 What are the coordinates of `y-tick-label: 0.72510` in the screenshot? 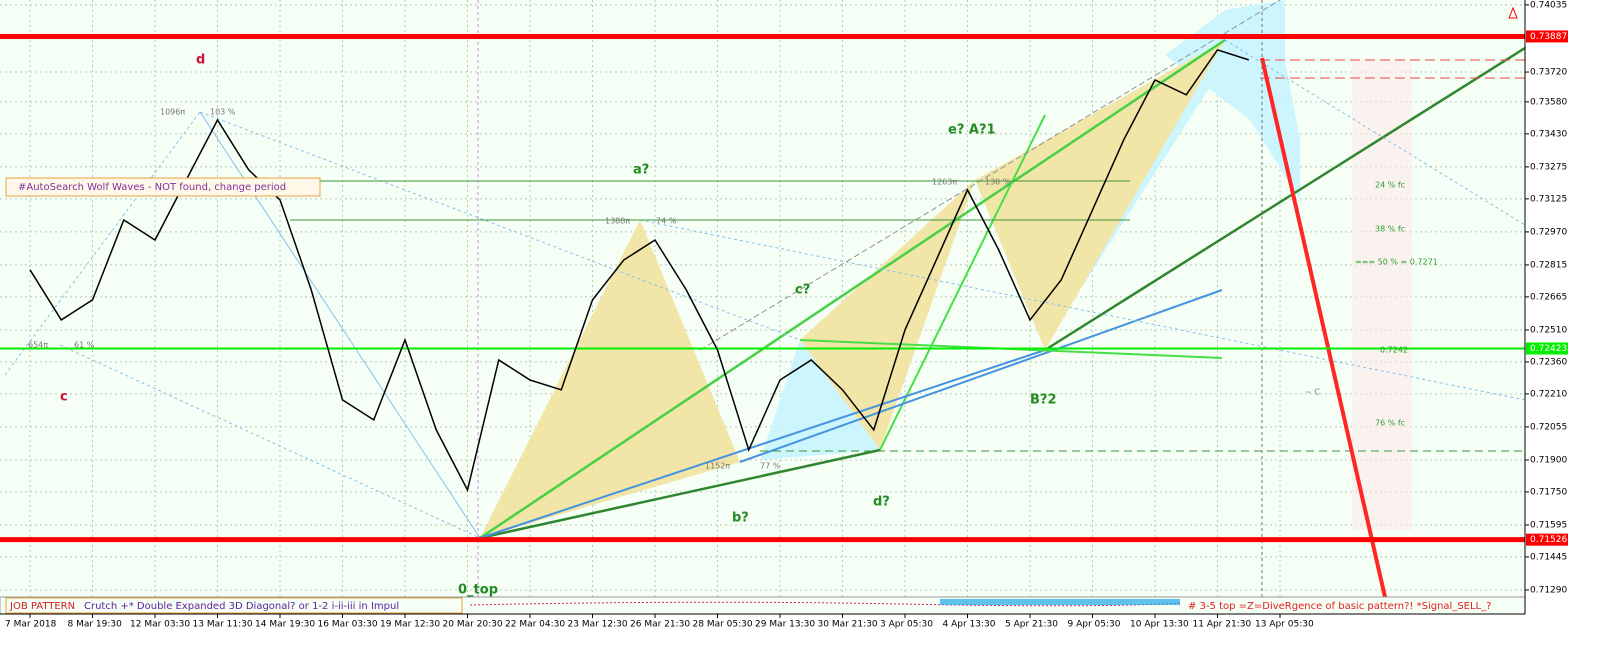 It's located at (1548, 330).